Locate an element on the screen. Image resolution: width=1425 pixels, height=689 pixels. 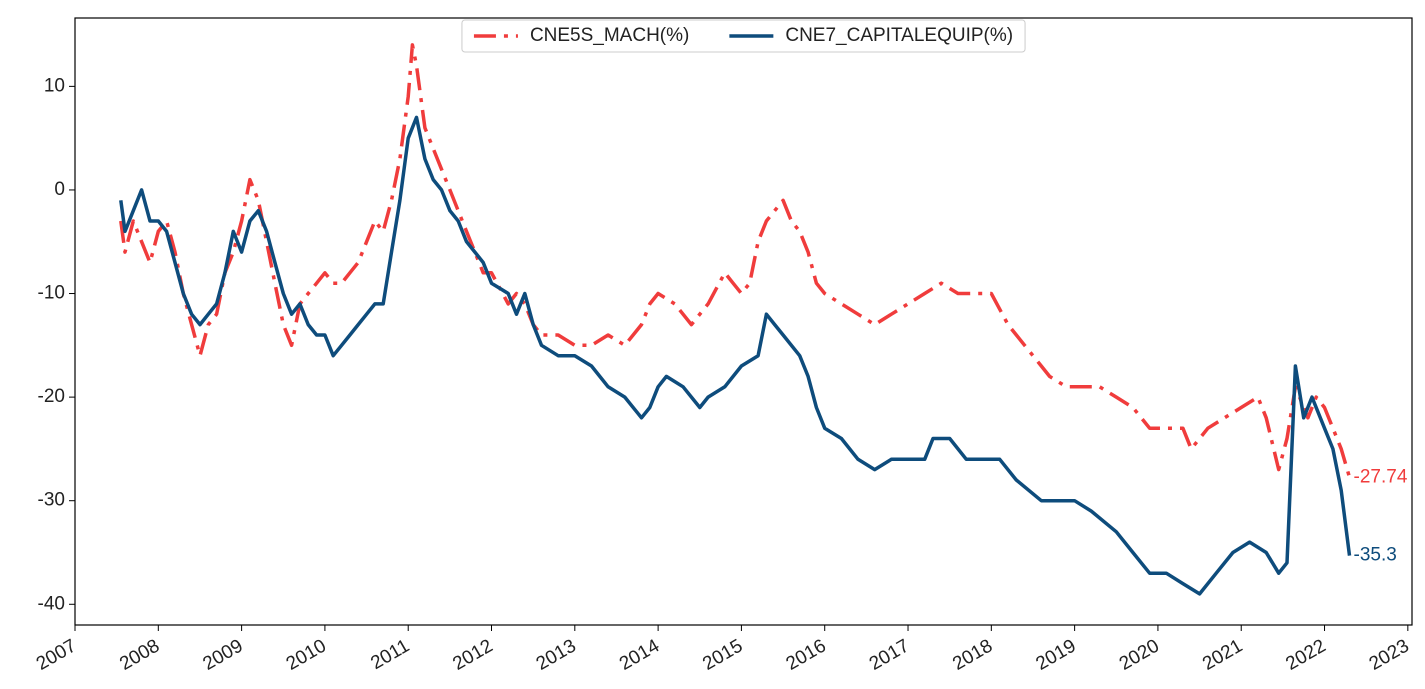
x-tick-label: 2018 is located at coordinates (972, 654).